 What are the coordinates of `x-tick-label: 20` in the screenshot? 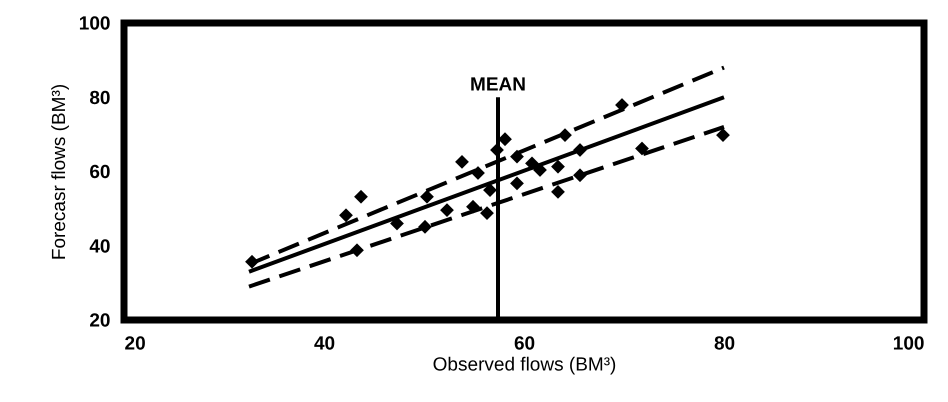 It's located at (135, 344).